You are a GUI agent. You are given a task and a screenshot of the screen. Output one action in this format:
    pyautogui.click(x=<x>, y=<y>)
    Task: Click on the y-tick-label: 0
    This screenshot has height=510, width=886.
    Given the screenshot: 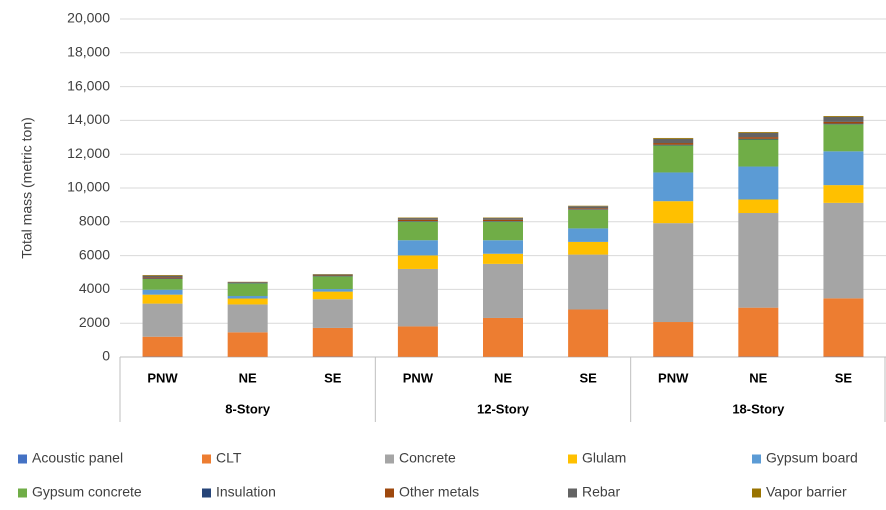 What is the action you would take?
    pyautogui.click(x=106, y=356)
    